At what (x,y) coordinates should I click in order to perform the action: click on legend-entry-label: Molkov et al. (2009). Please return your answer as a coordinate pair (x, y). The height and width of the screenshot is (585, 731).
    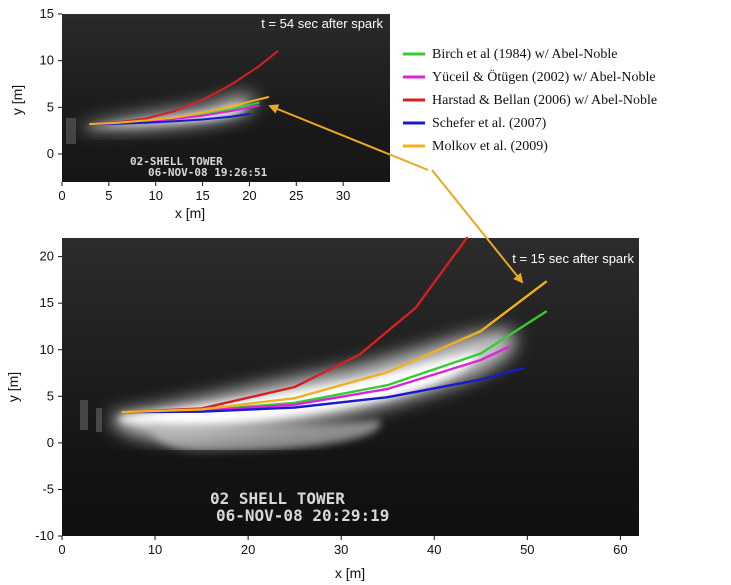
    Looking at the image, I should click on (490, 146).